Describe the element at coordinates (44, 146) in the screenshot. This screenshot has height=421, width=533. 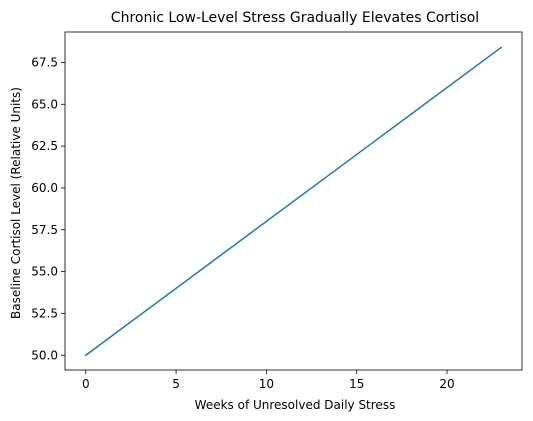
I see `y-tick-label: 62.5` at that location.